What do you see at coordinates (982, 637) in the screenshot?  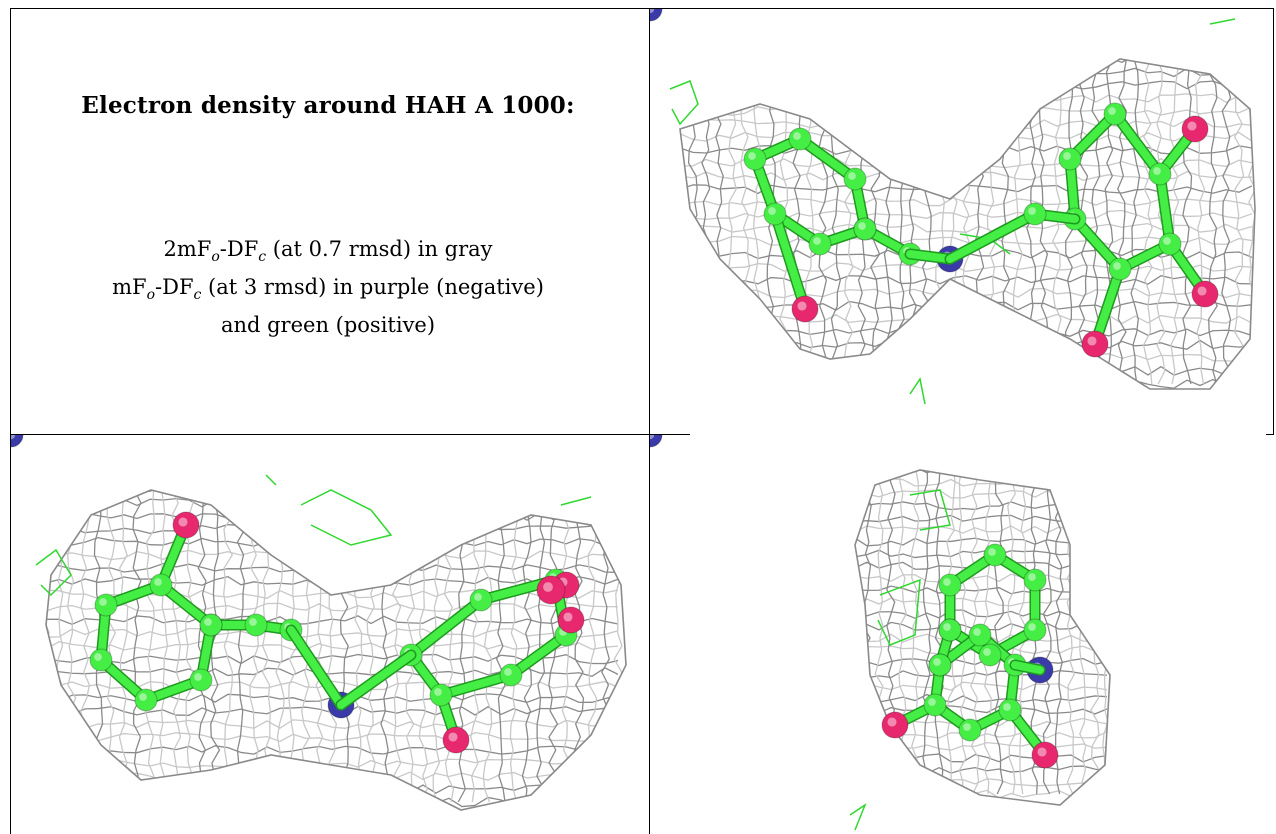 I see `density-mesh-outline` at bounding box center [982, 637].